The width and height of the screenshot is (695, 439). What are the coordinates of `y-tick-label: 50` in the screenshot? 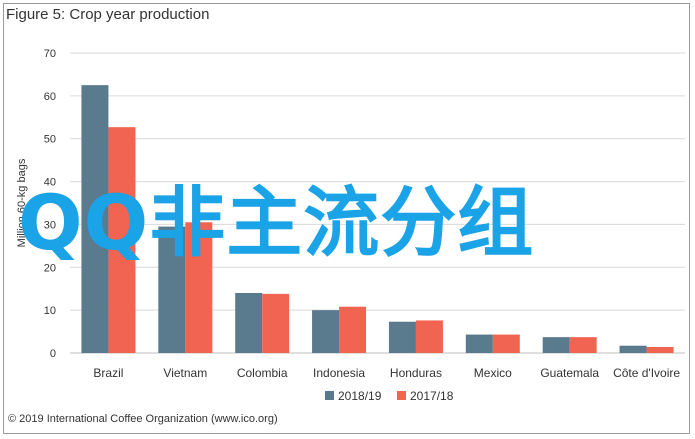 It's located at (50, 140).